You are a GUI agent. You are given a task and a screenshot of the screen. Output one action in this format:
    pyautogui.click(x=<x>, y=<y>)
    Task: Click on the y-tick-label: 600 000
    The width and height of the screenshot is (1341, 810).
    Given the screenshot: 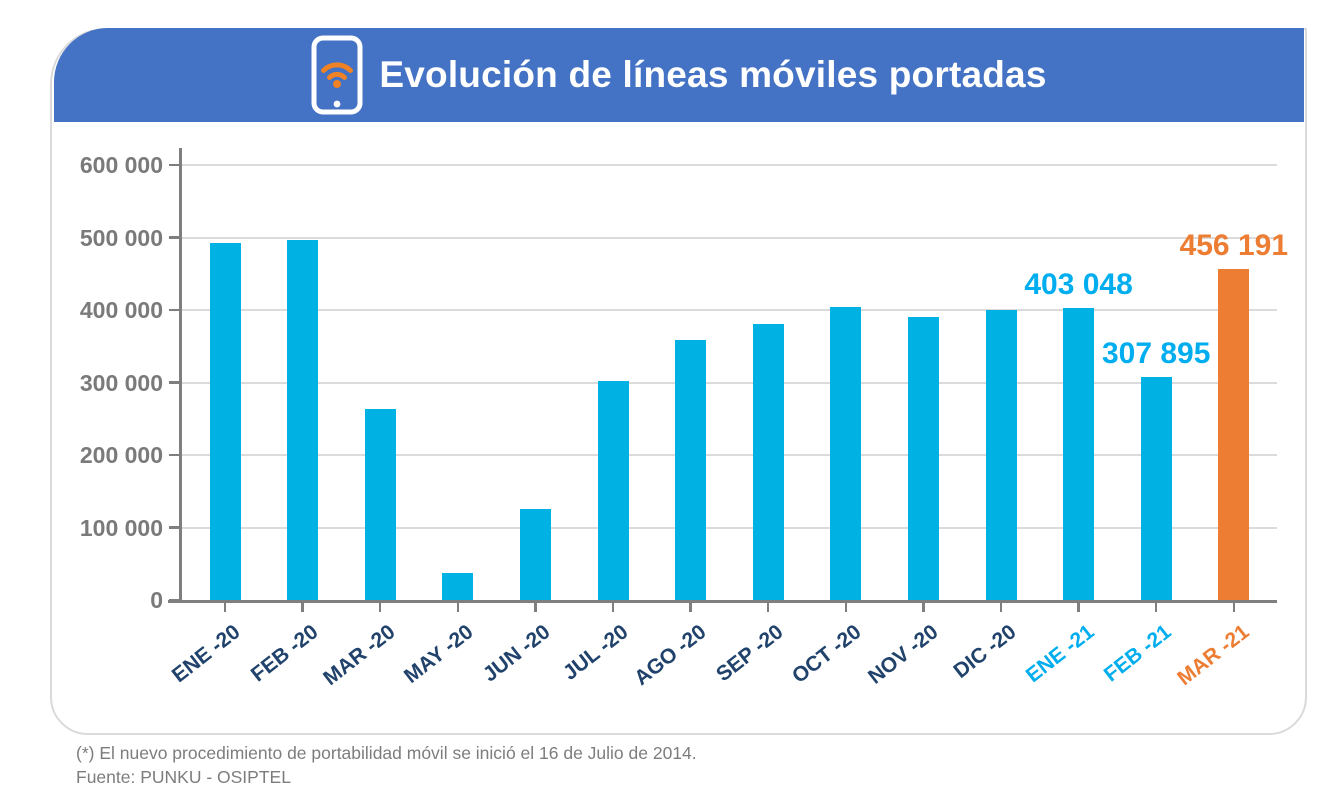 What is the action you would take?
    pyautogui.click(x=121, y=165)
    